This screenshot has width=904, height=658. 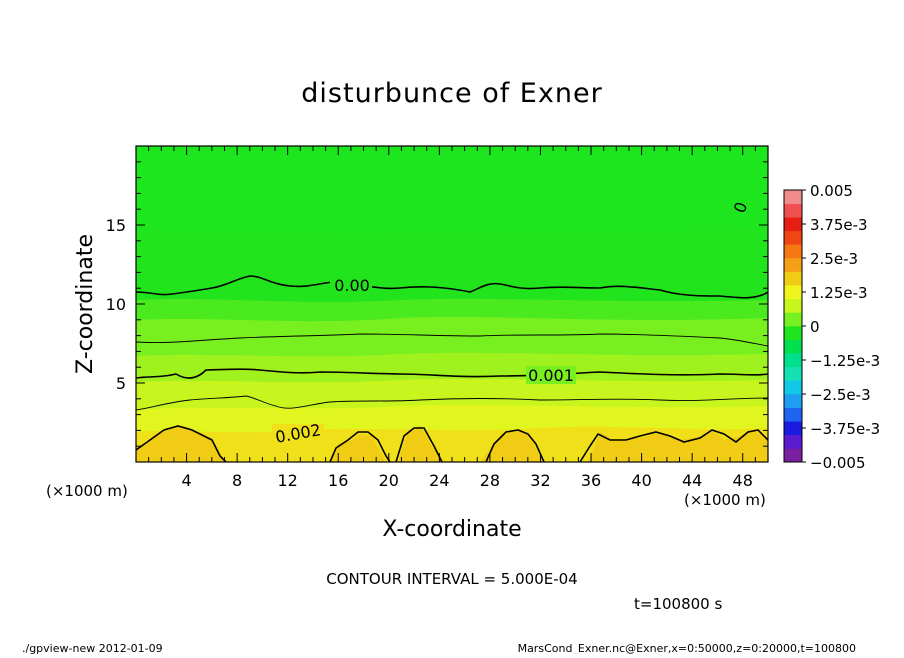 I want to click on colorbar-label: 0.005, so click(x=831, y=191).